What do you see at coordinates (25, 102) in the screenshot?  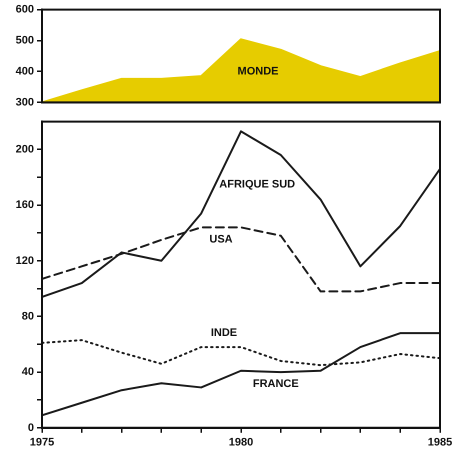 I see `y-tick-label: 300` at bounding box center [25, 102].